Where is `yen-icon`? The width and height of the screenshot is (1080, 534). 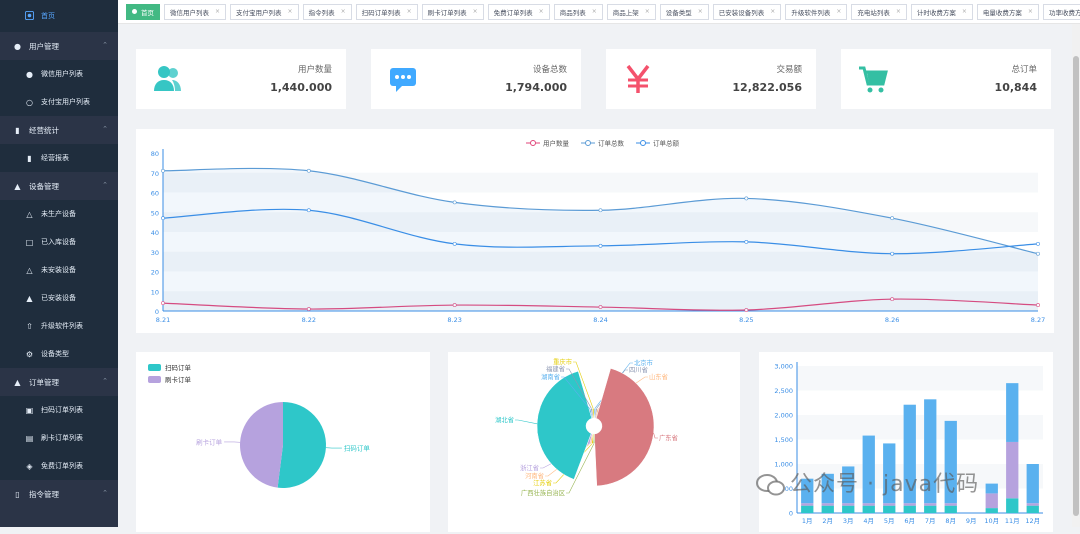 yen-icon is located at coordinates (638, 79).